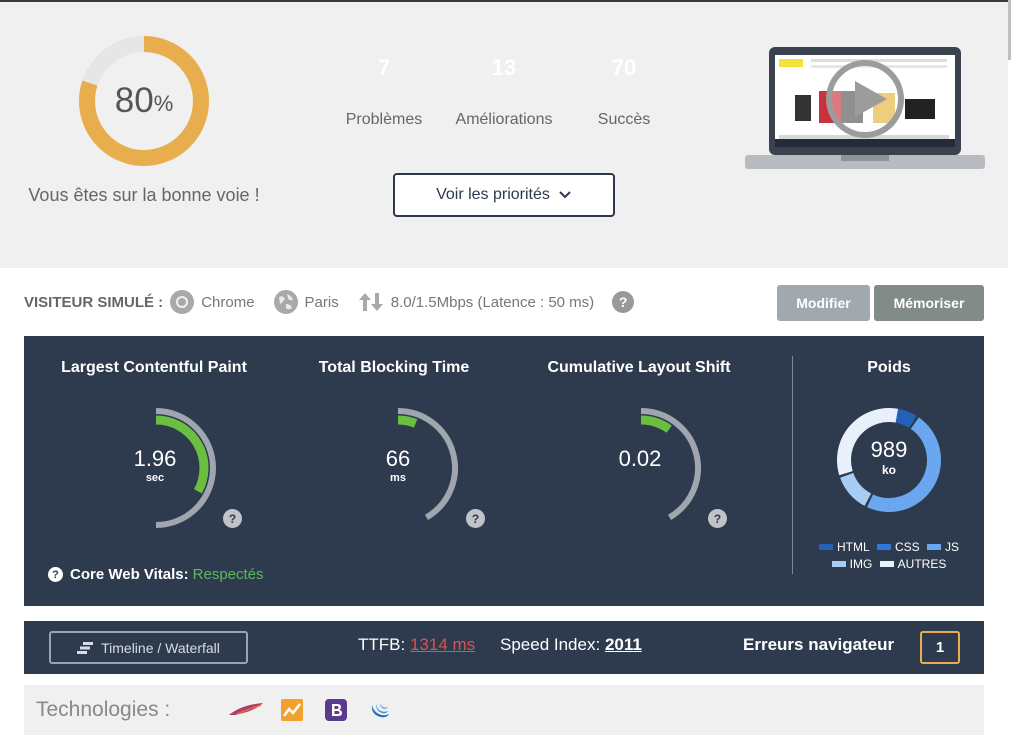  I want to click on weight-title: Poids, so click(889, 367).